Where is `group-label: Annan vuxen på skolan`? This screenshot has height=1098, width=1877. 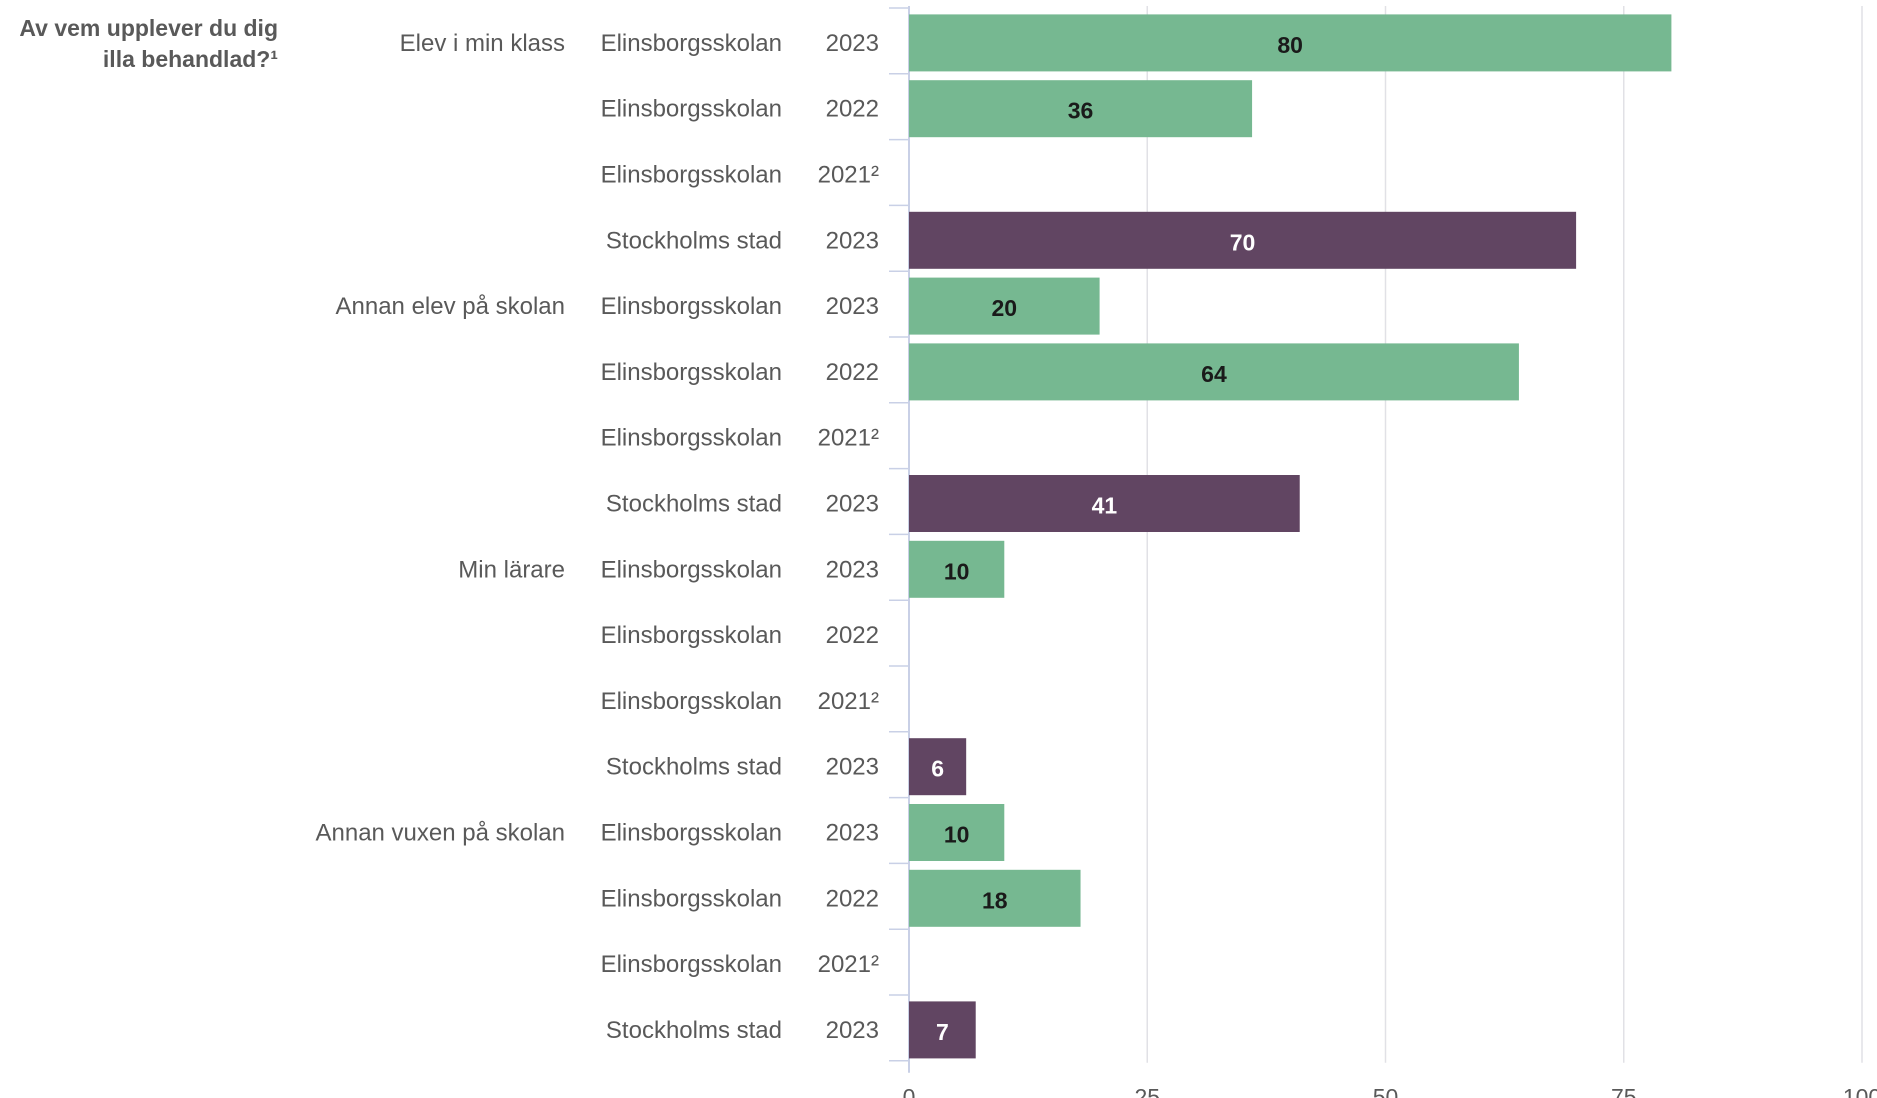
group-label: Annan vuxen på skolan is located at coordinates (440, 833).